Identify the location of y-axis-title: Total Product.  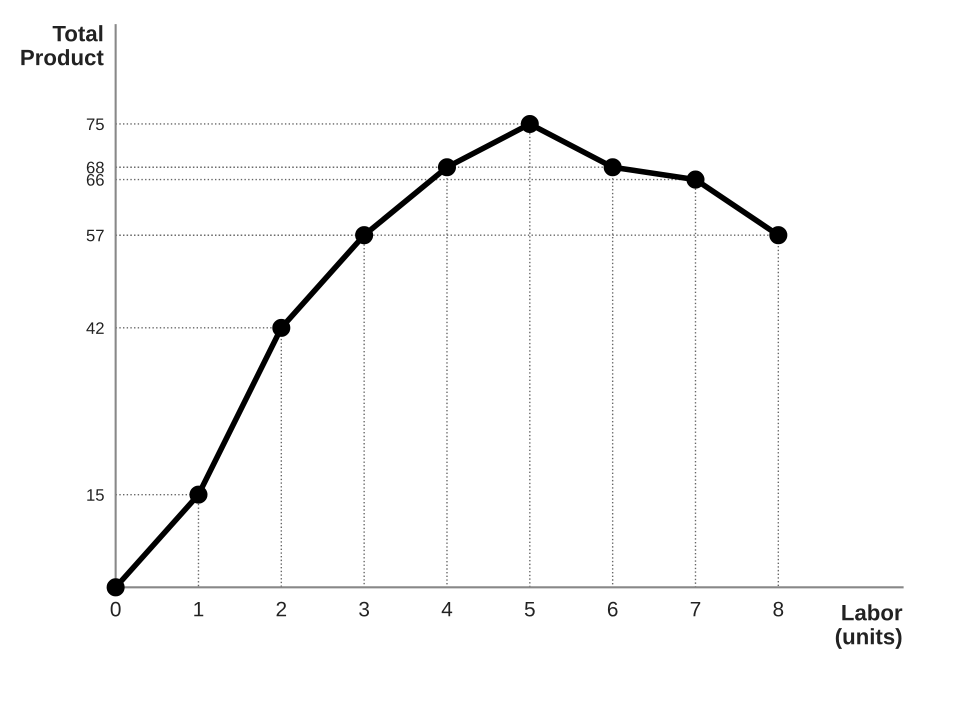
(62, 45).